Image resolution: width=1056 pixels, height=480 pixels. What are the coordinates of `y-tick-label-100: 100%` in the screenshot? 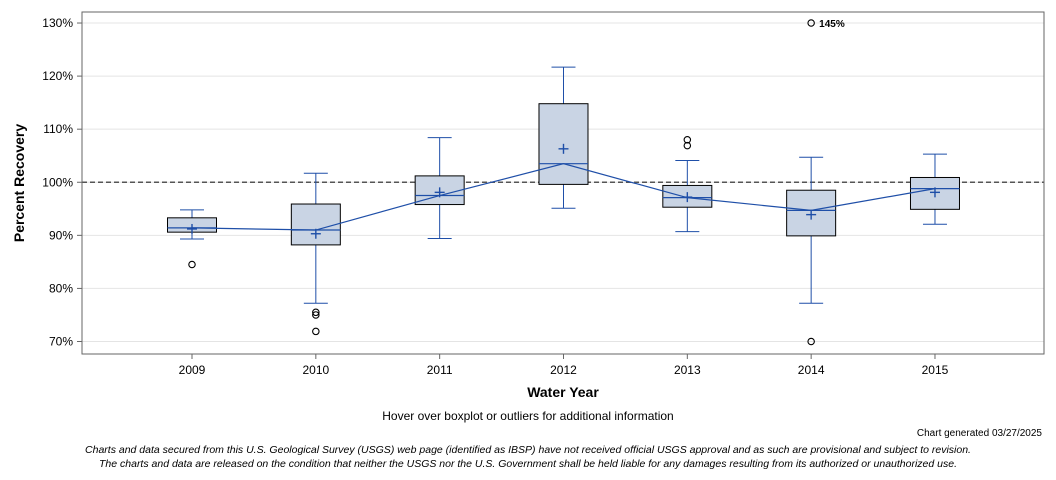 It's located at (57, 182).